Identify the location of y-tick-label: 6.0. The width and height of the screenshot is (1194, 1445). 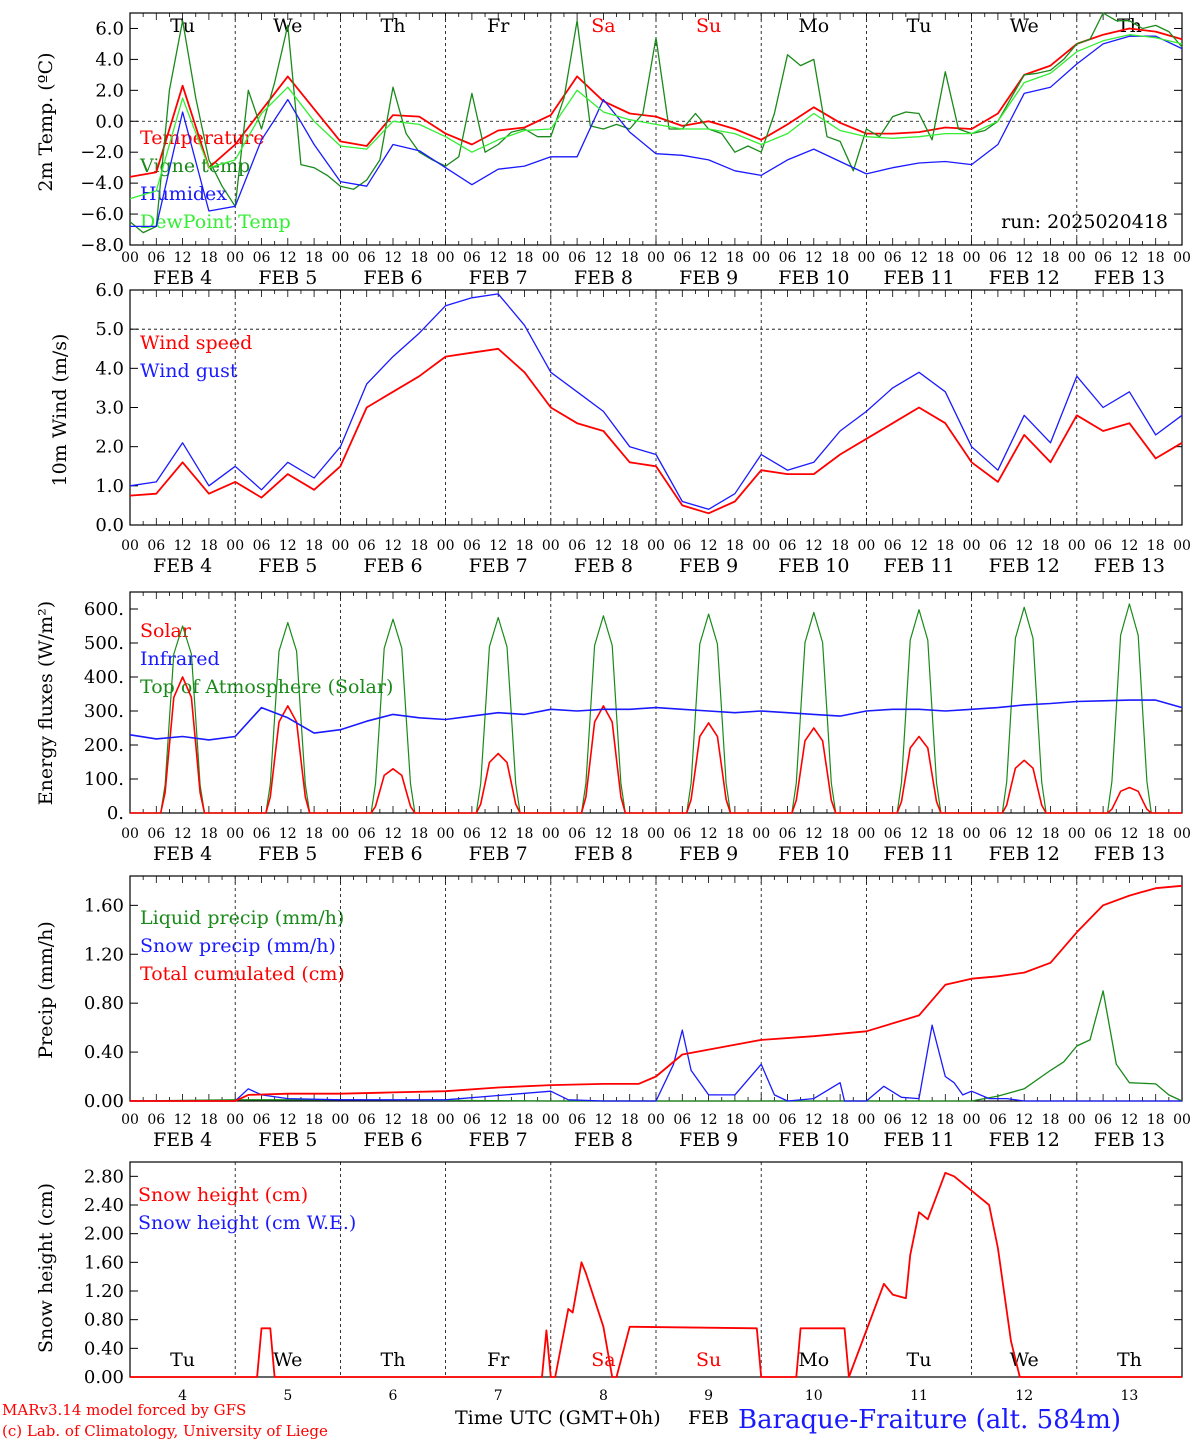
(109, 28).